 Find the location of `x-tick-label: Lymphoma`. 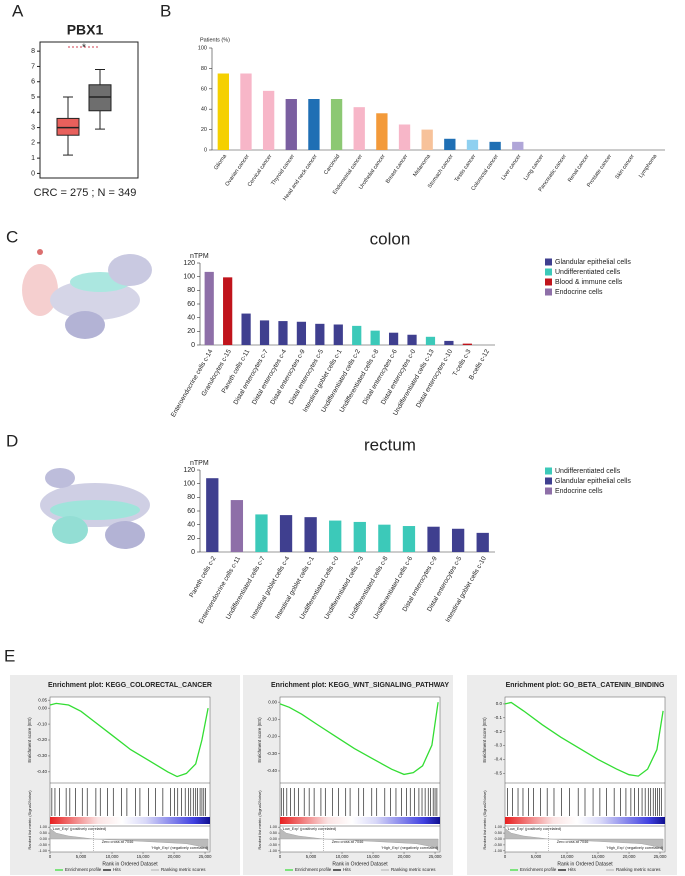

x-tick-label: Lymphoma is located at coordinates (648, 166).